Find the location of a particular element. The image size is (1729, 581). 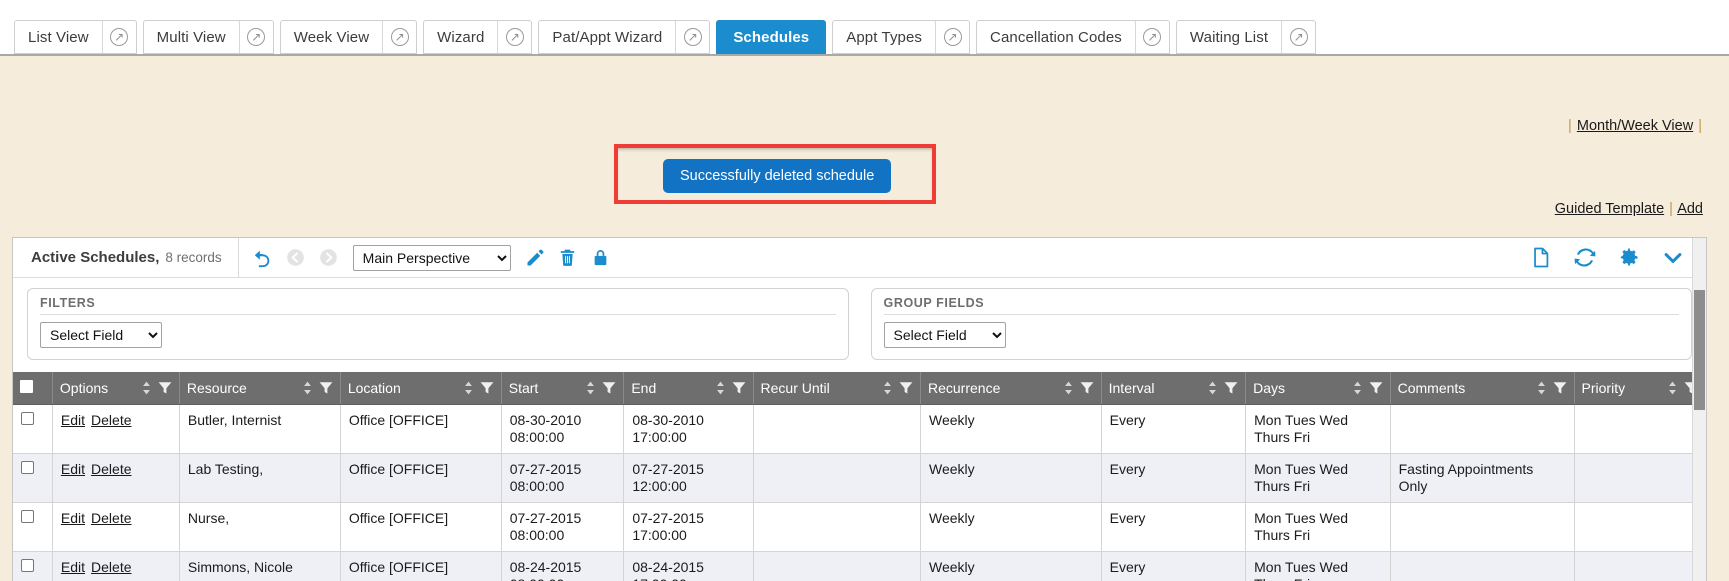

previous-icon is located at coordinates (296, 258).